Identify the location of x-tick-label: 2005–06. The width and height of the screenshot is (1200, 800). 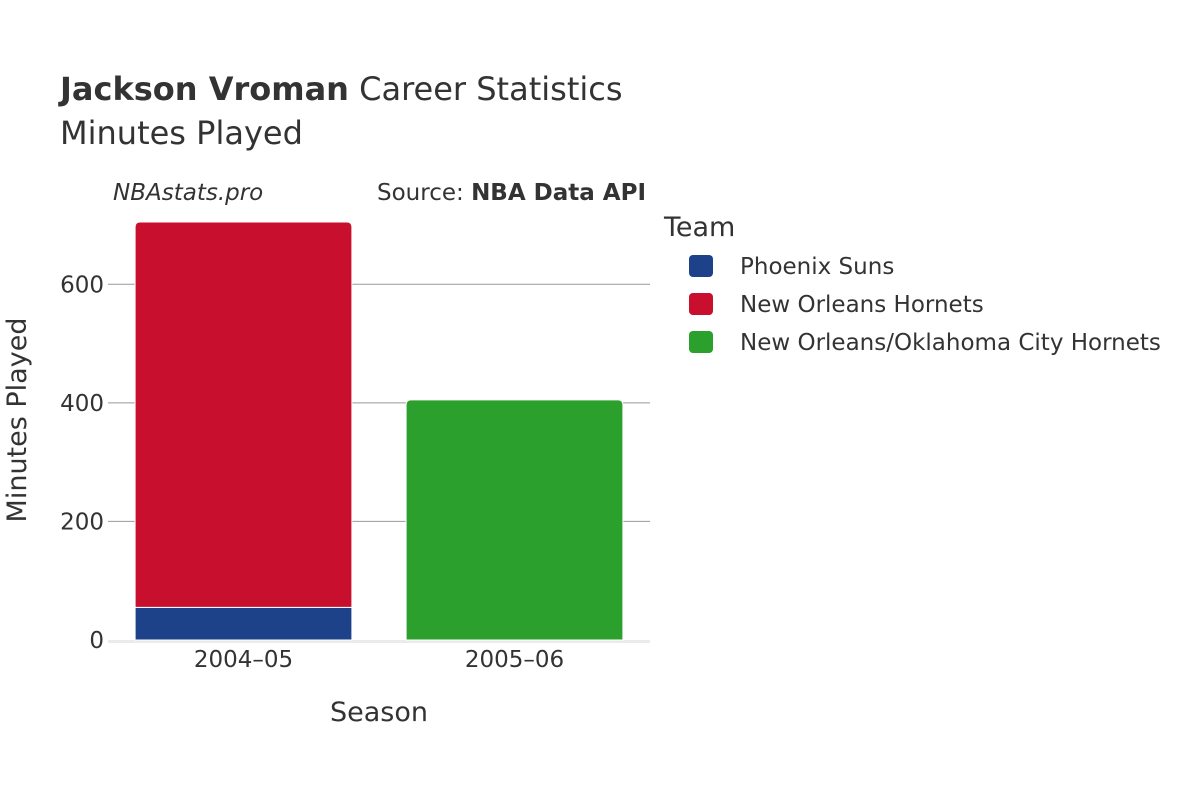
(514, 660).